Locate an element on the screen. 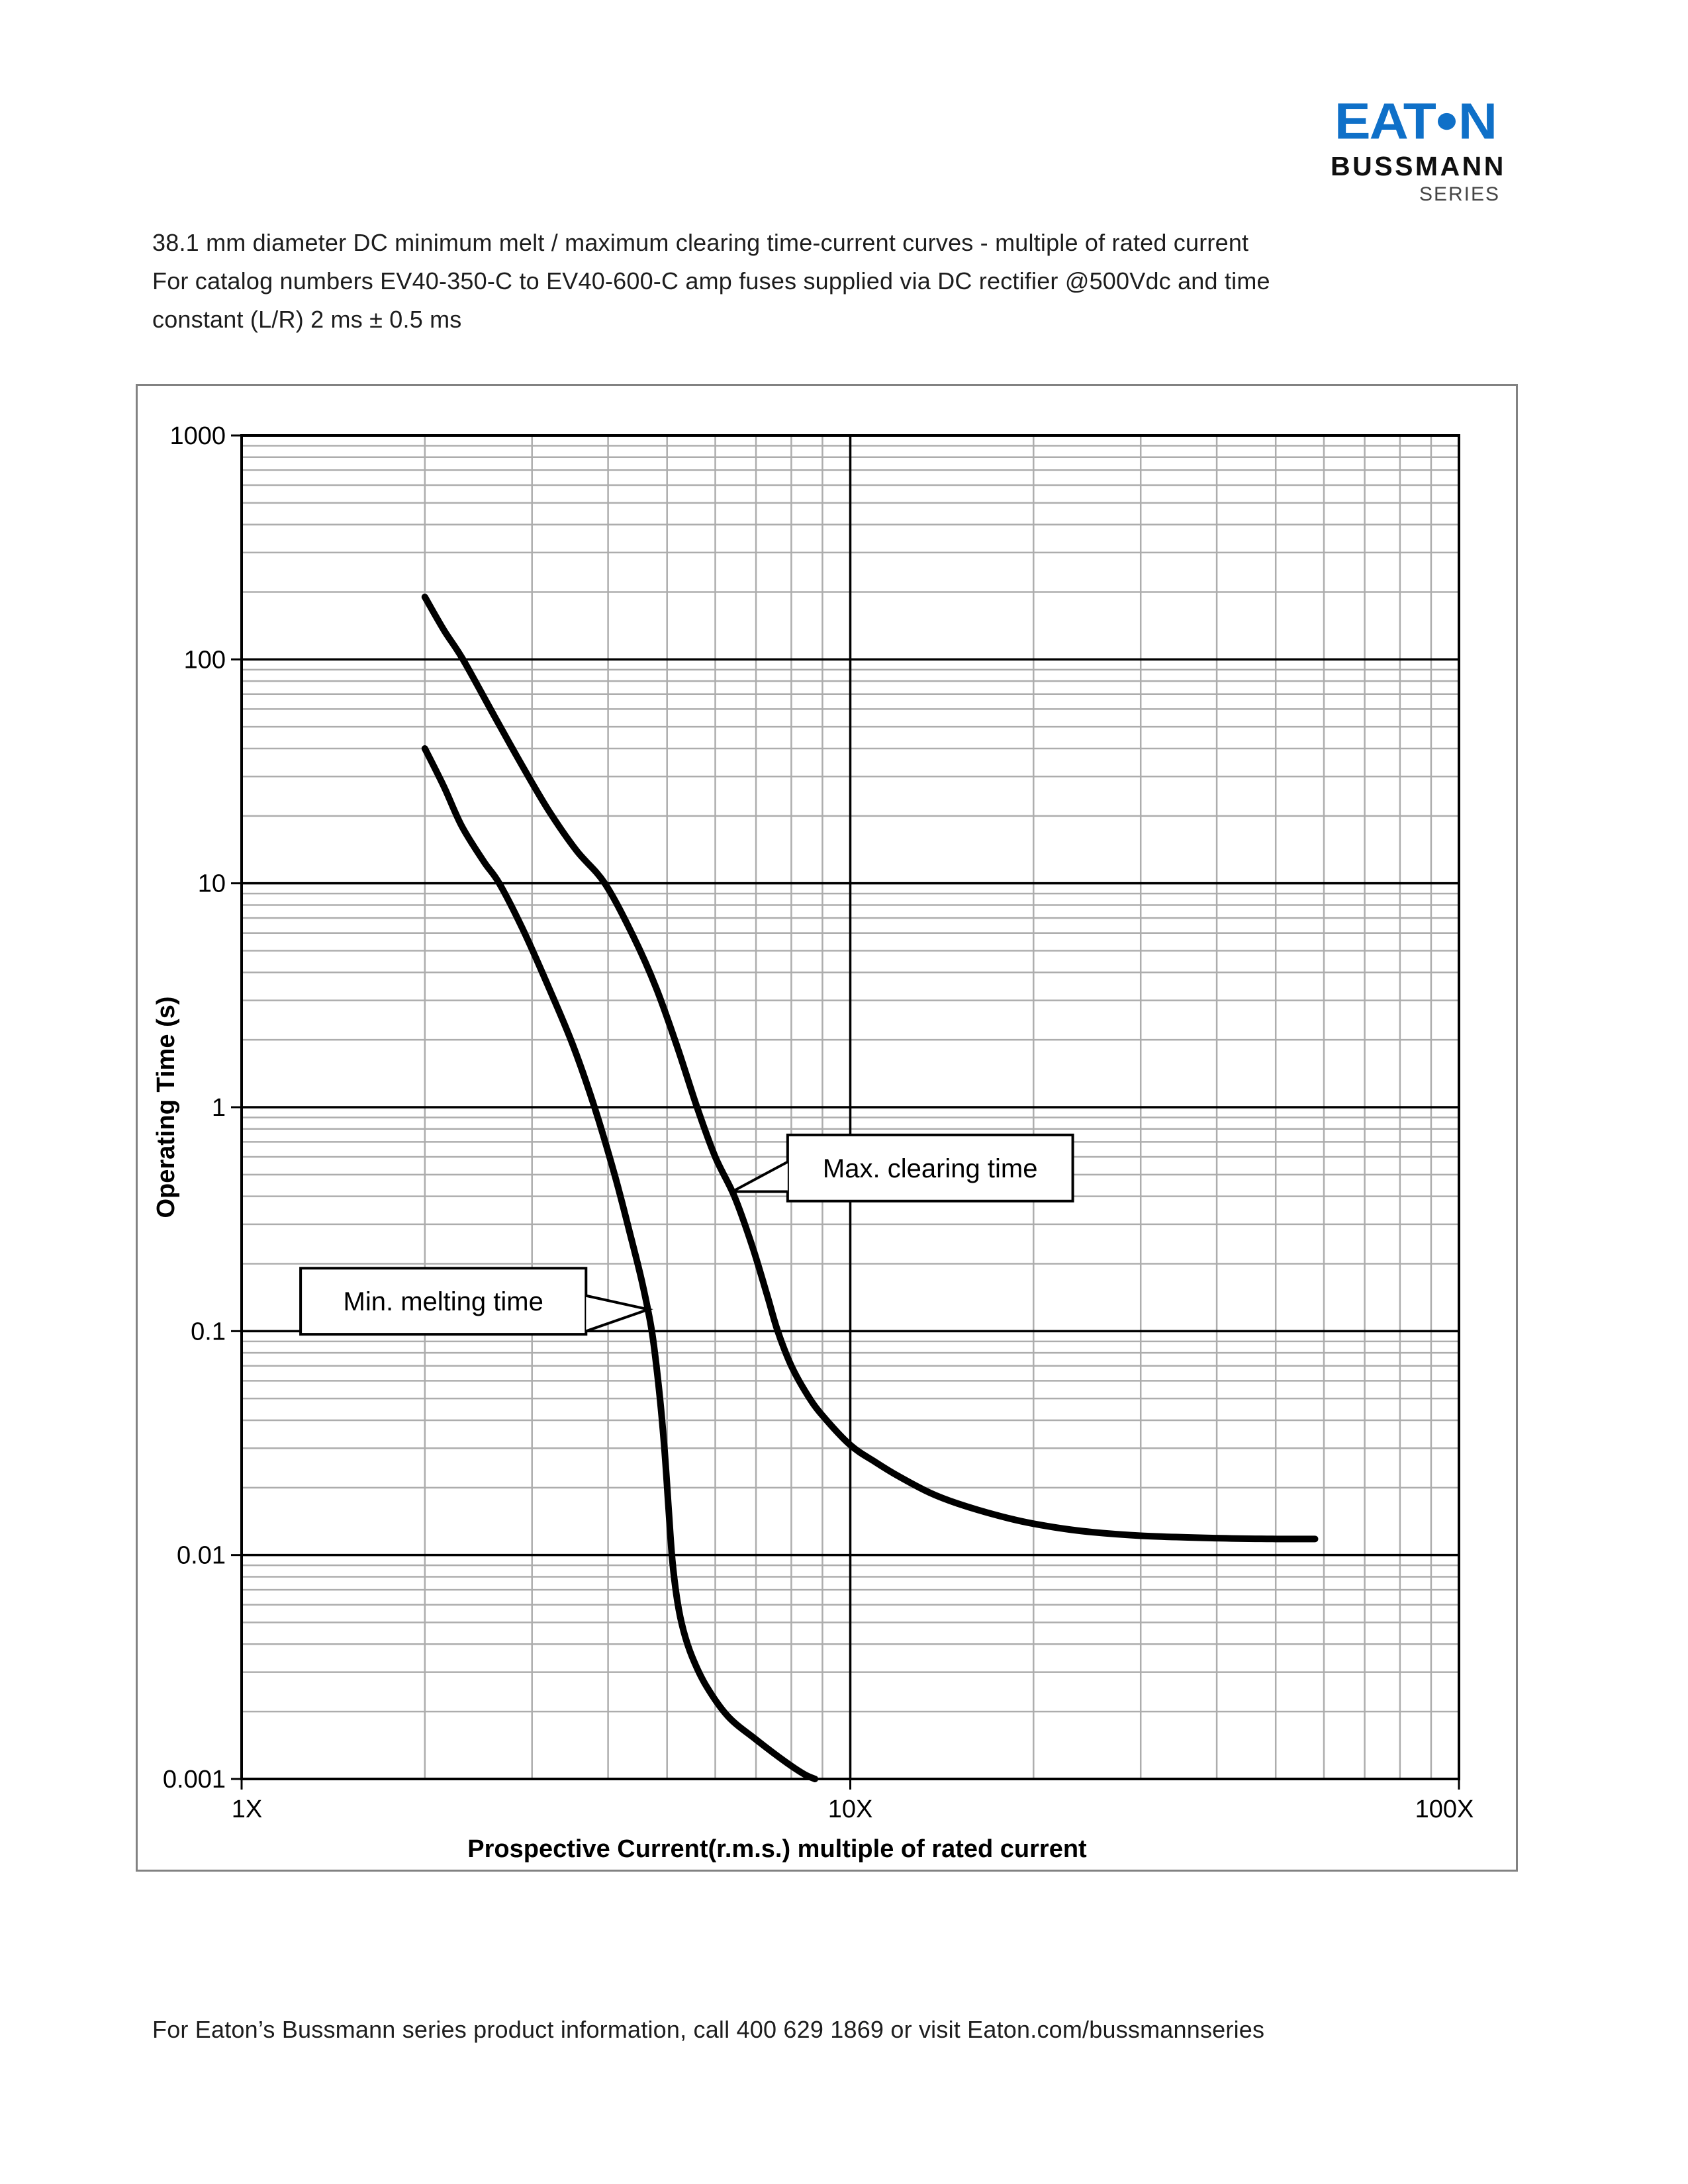  x-tick-label: 100X is located at coordinates (1444, 1809).